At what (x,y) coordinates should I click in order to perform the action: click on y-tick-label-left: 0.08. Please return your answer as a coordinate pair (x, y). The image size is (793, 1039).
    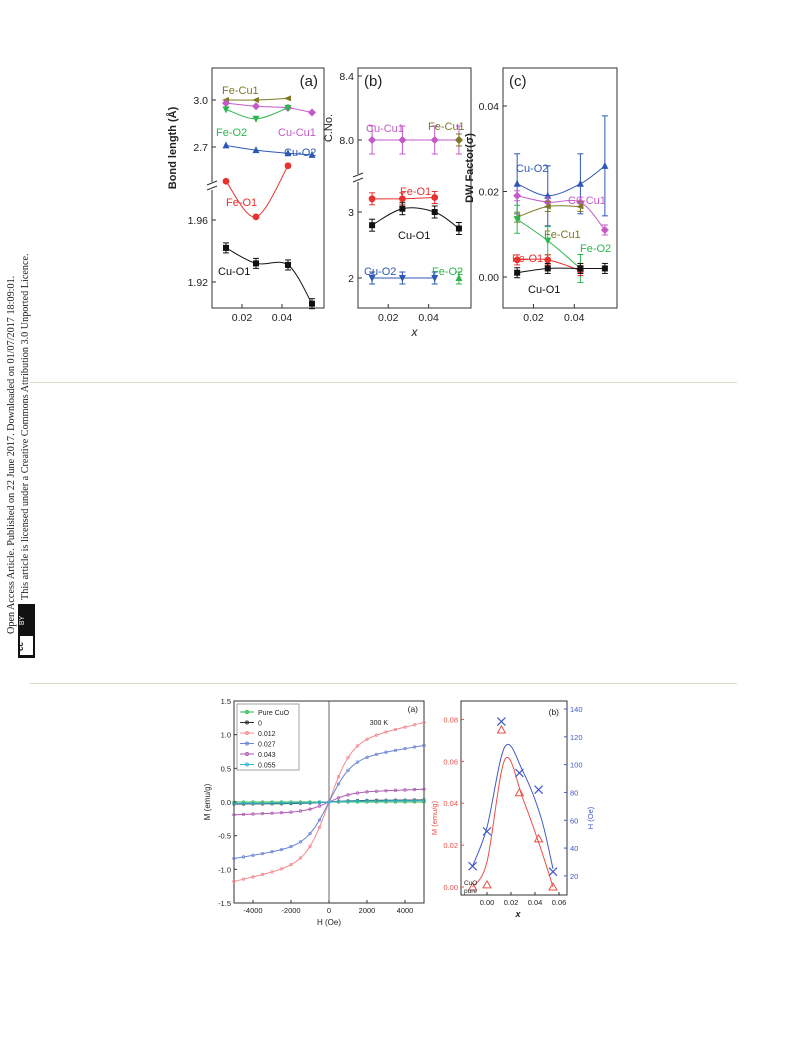
    Looking at the image, I should click on (450, 719).